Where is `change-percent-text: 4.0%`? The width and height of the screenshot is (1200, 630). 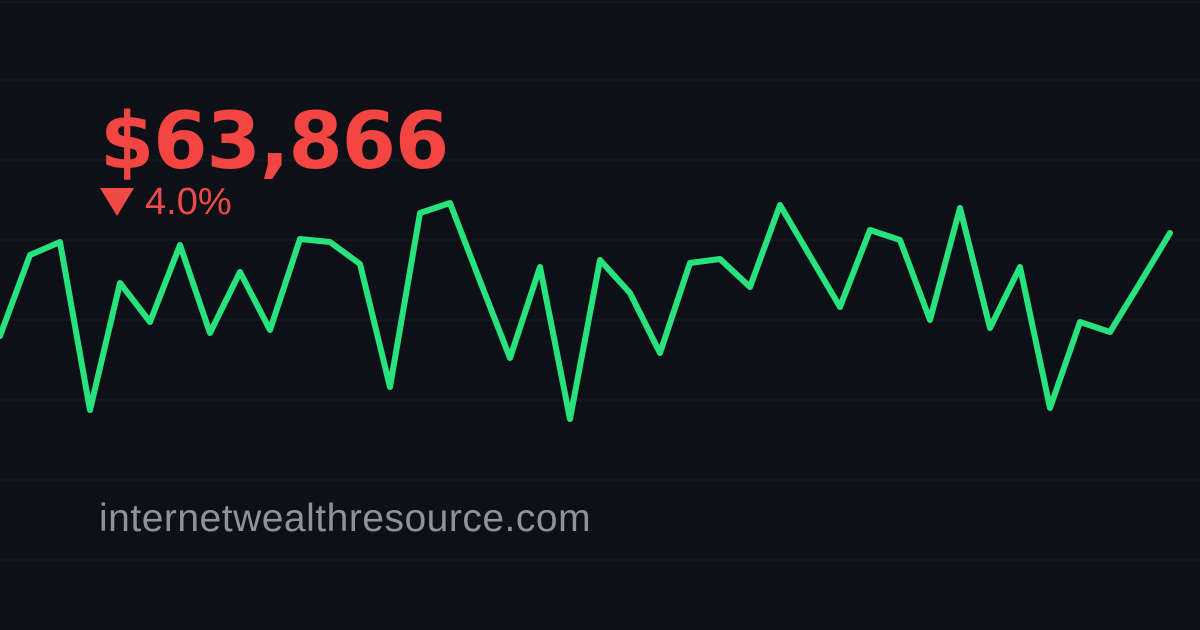
change-percent-text: 4.0% is located at coordinates (188, 202).